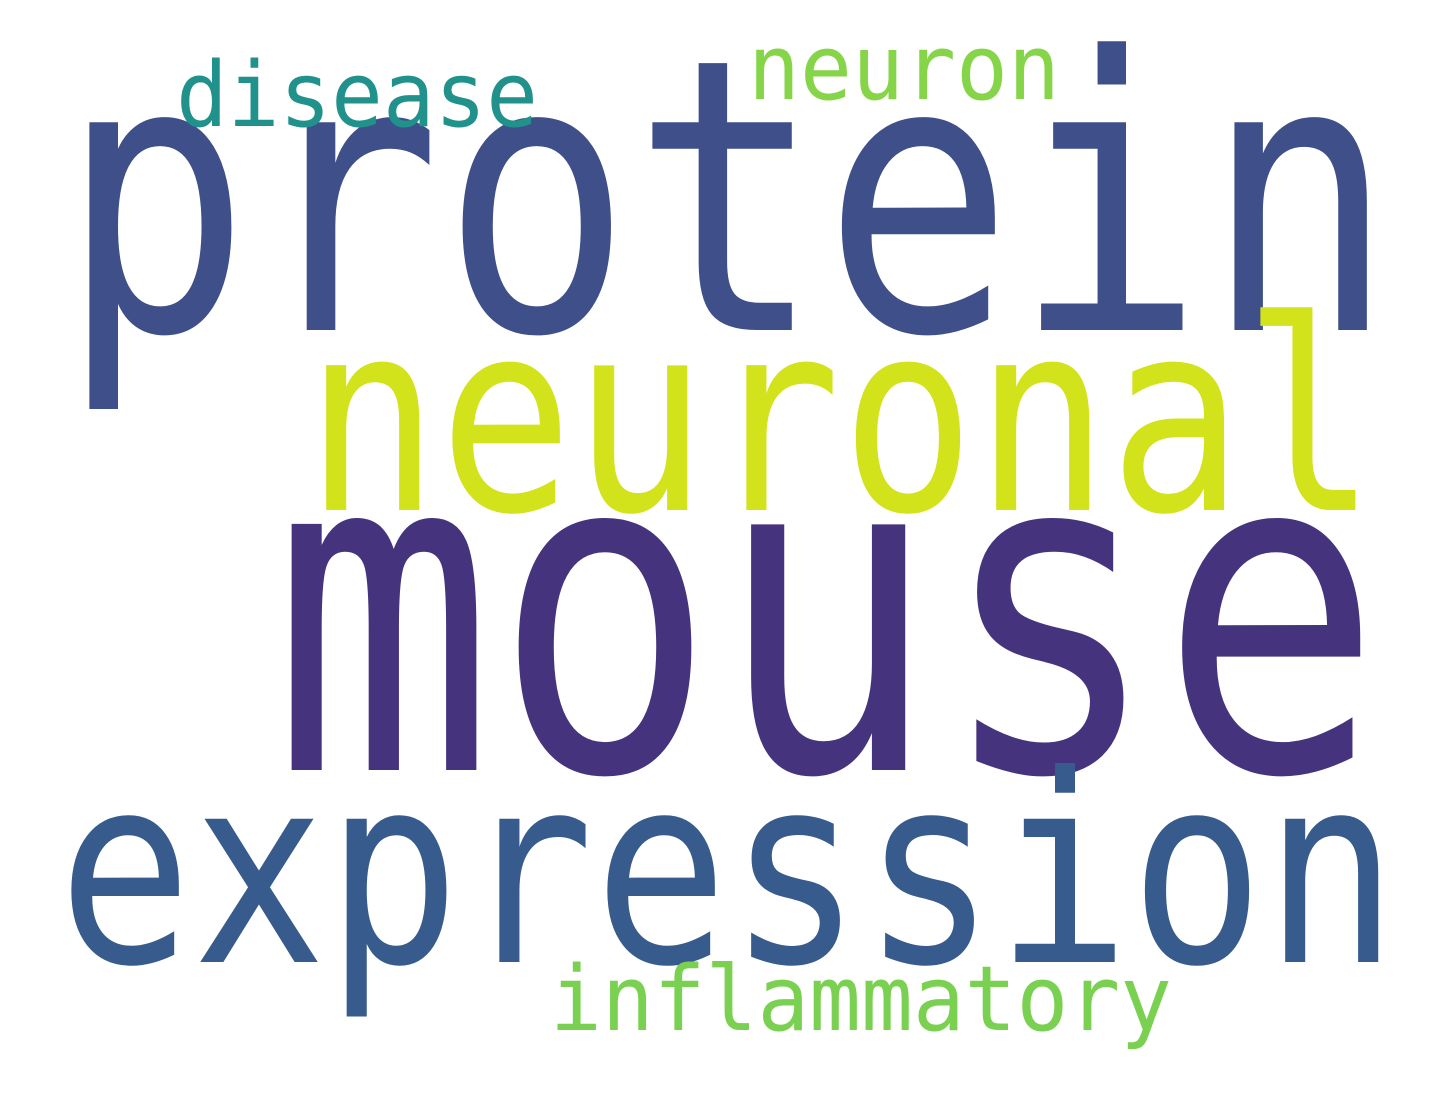 The width and height of the screenshot is (1455, 1106). Describe the element at coordinates (861, 999) in the screenshot. I see `word-inflammatory: inflammatory` at that location.